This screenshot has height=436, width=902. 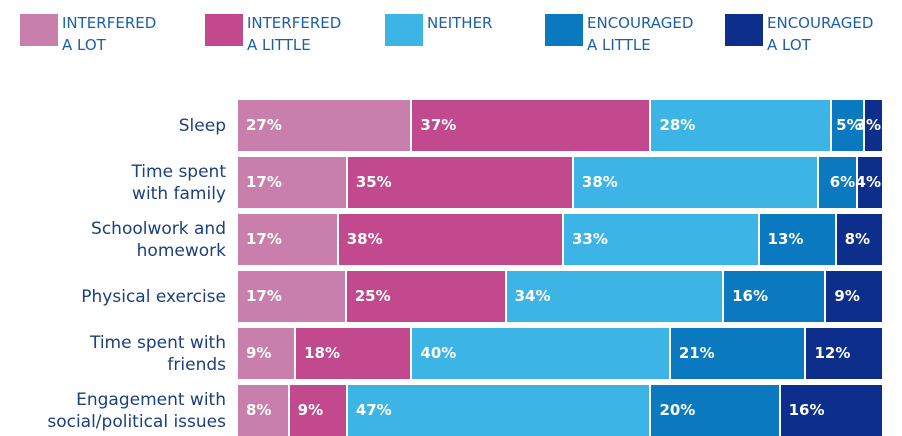 What do you see at coordinates (202, 125) in the screenshot?
I see `category-label: Sleep` at bounding box center [202, 125].